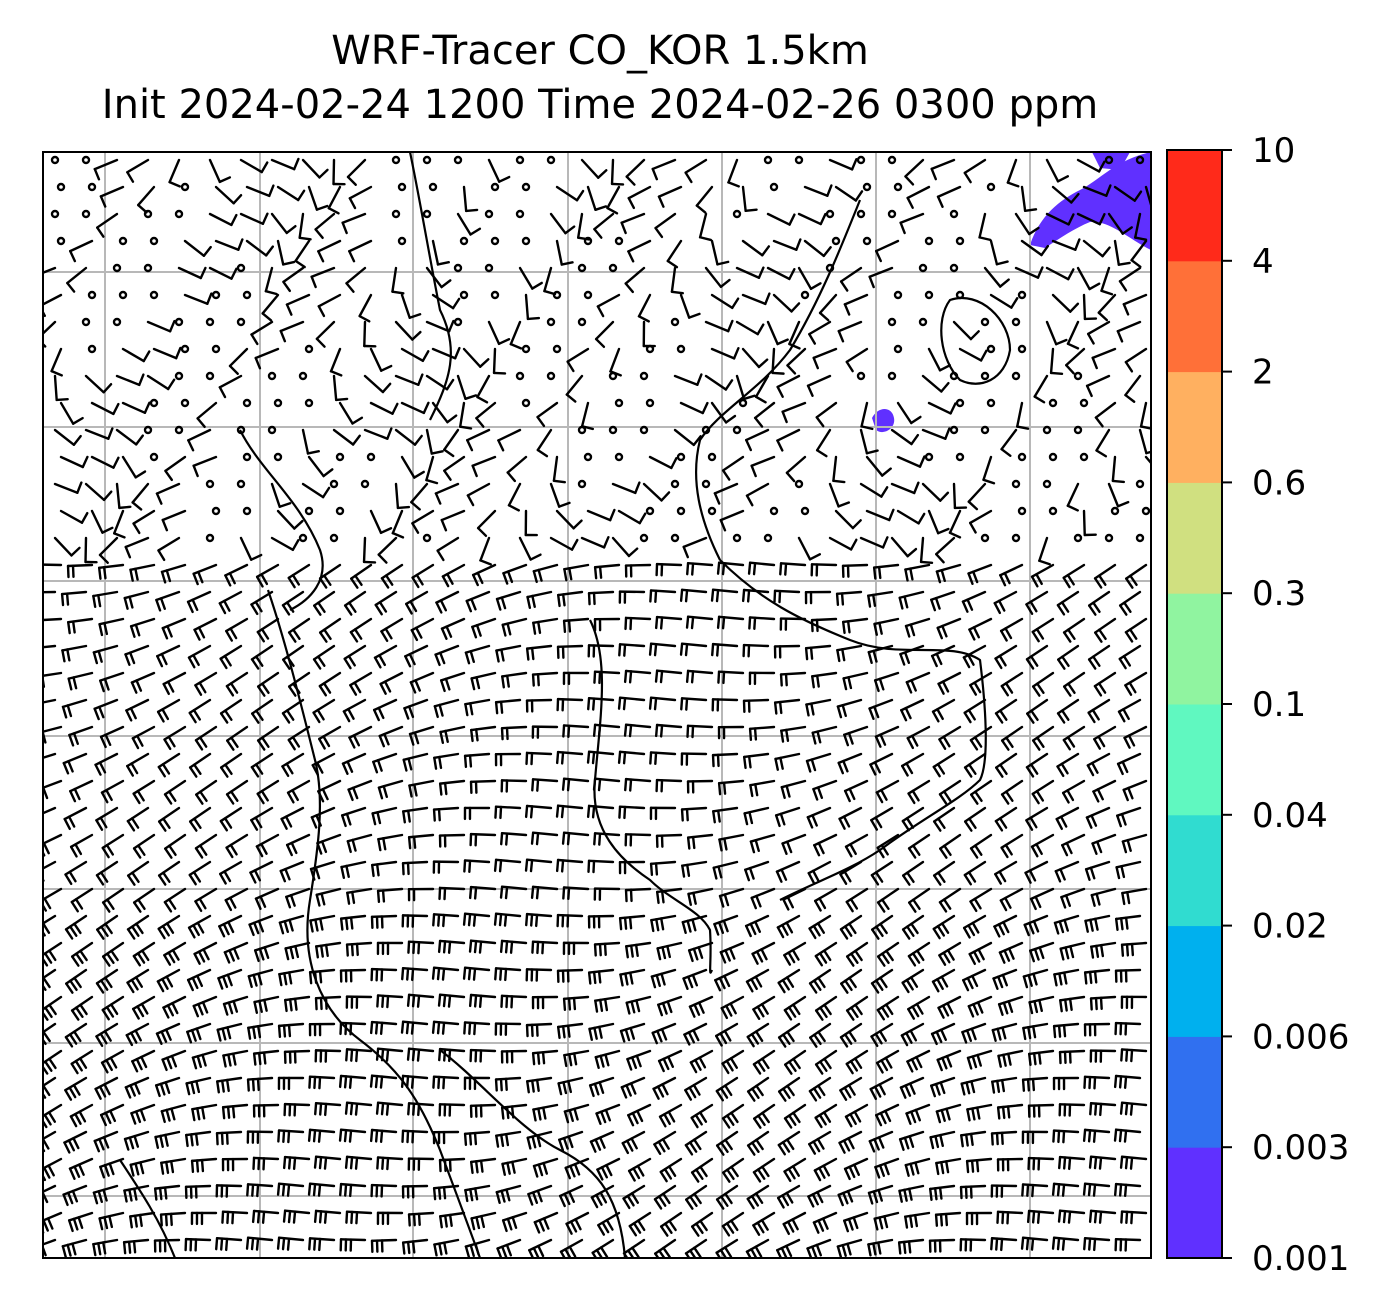 This screenshot has width=1400, height=1313. Describe the element at coordinates (1257, 705) in the screenshot. I see `colorbar: 0.001 0.003 0.006 0.02 0.04 0.1 0.3 0.6 2 4 10` at that location.